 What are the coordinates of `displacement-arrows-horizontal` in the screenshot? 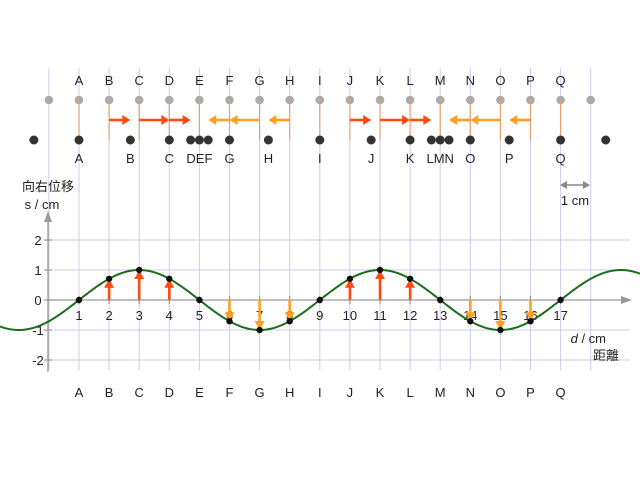 It's located at (320, 120).